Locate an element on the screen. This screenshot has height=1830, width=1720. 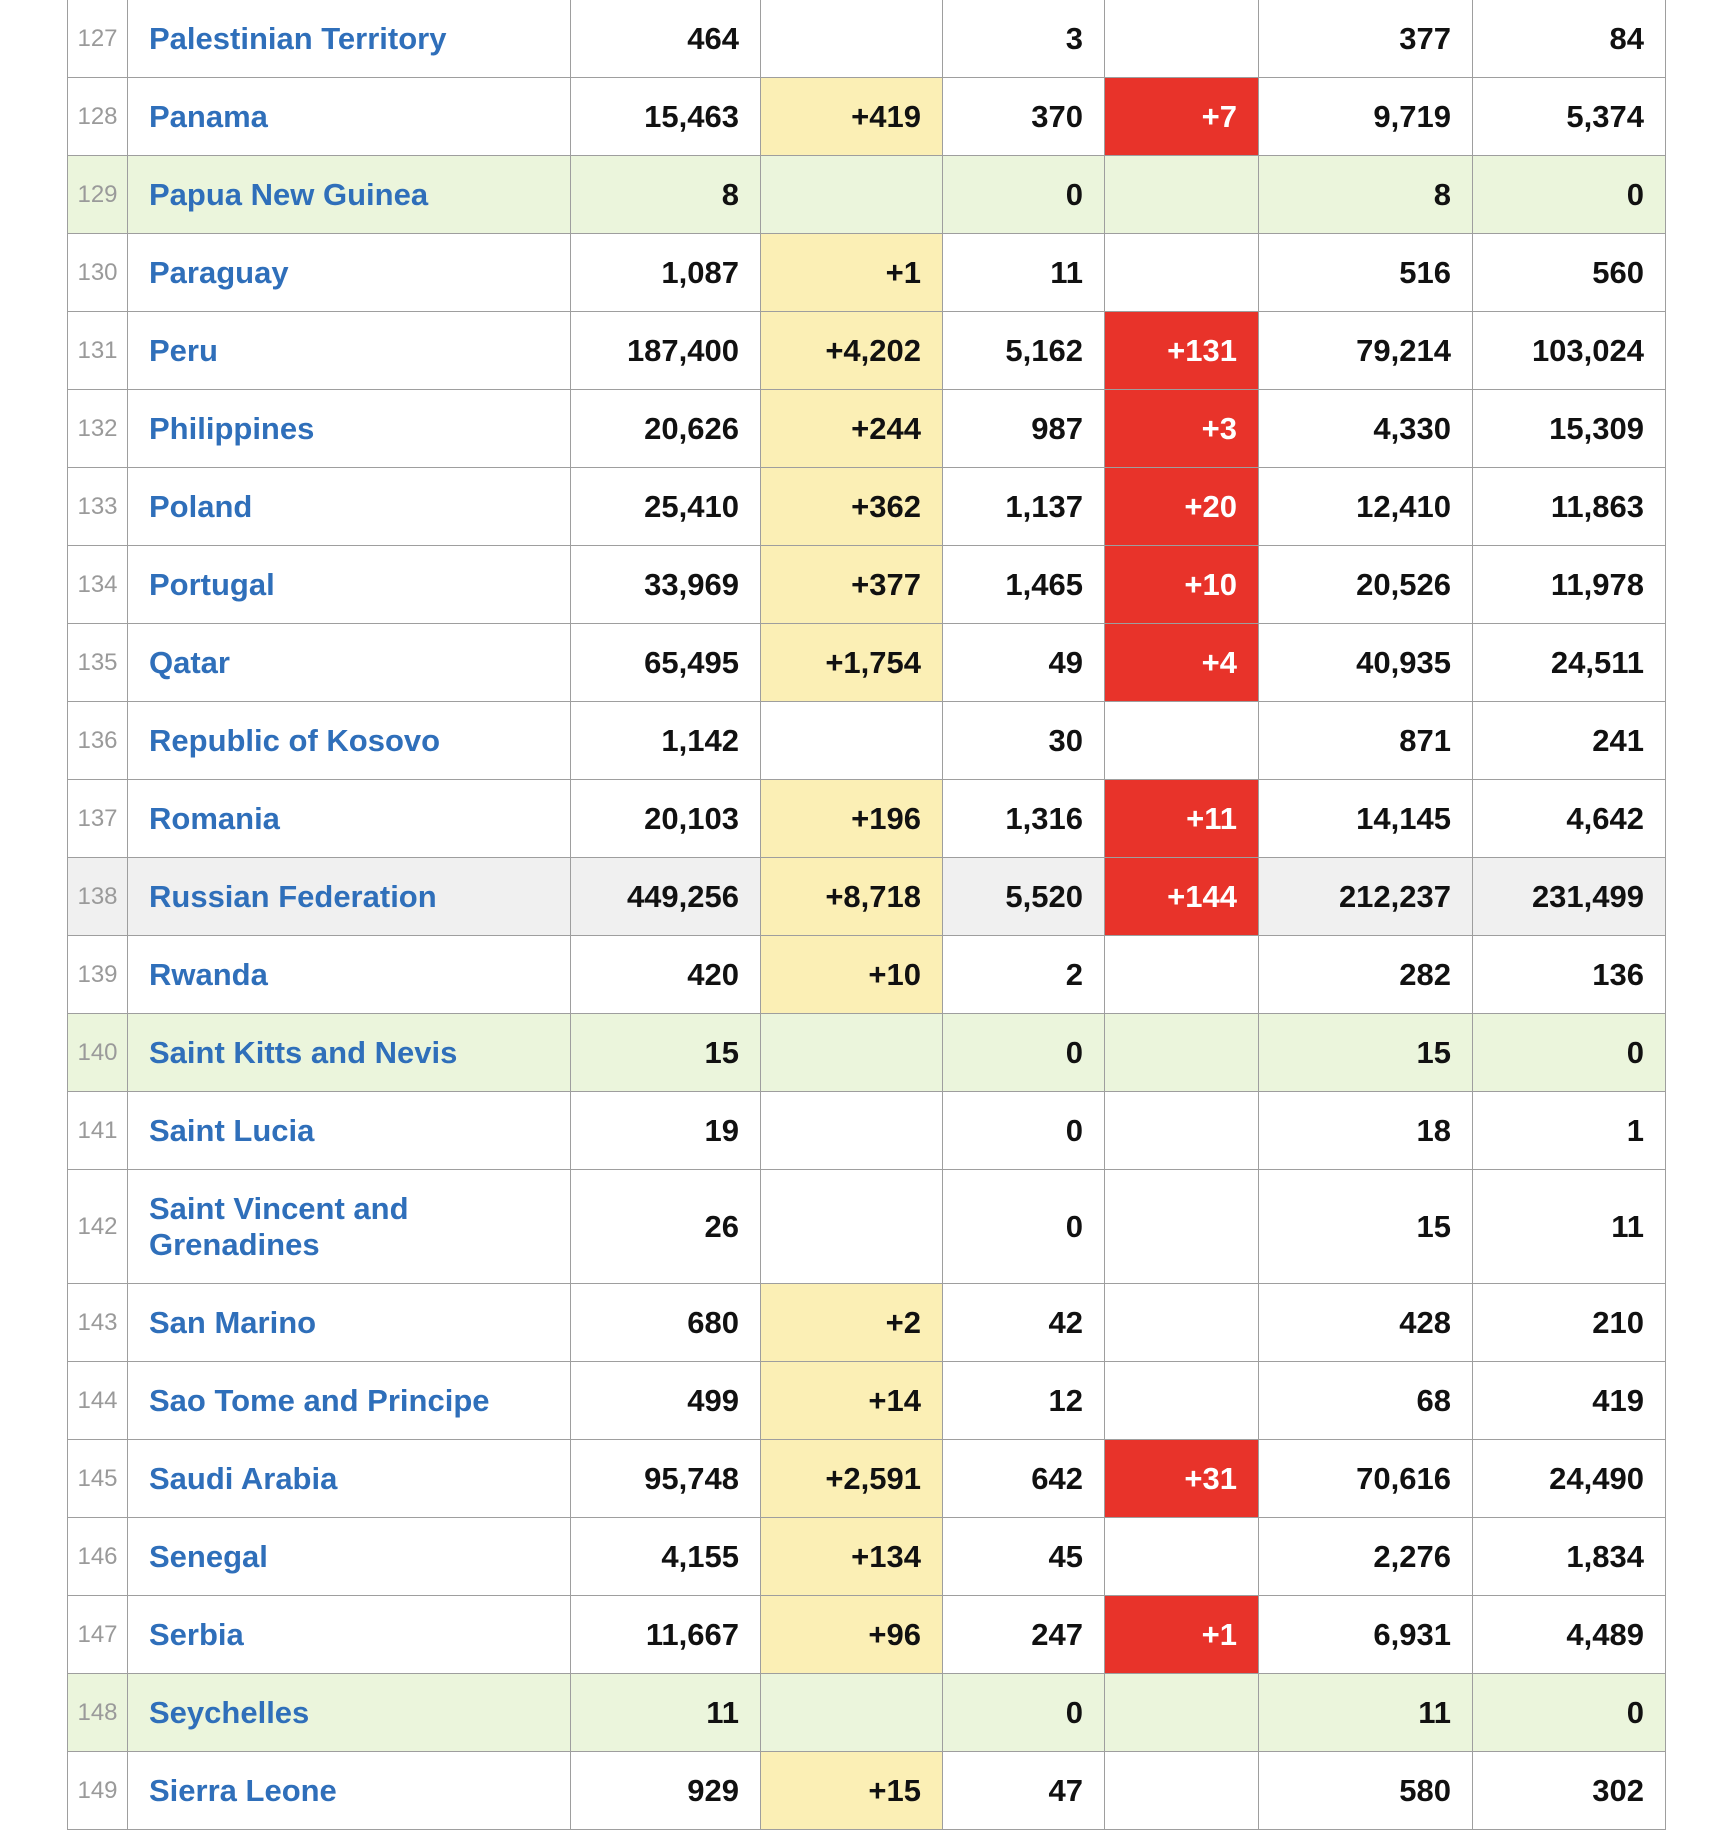
new-cases-cell: +196 is located at coordinates (851, 818).